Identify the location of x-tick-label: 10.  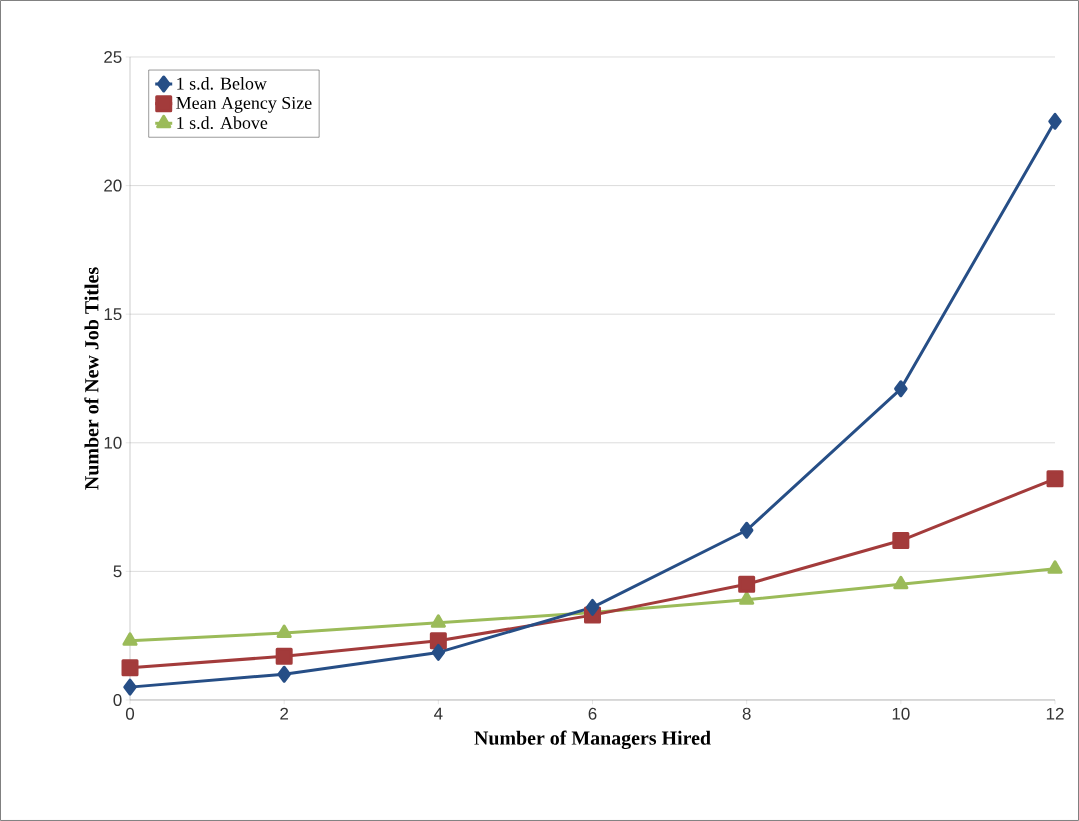
(901, 713).